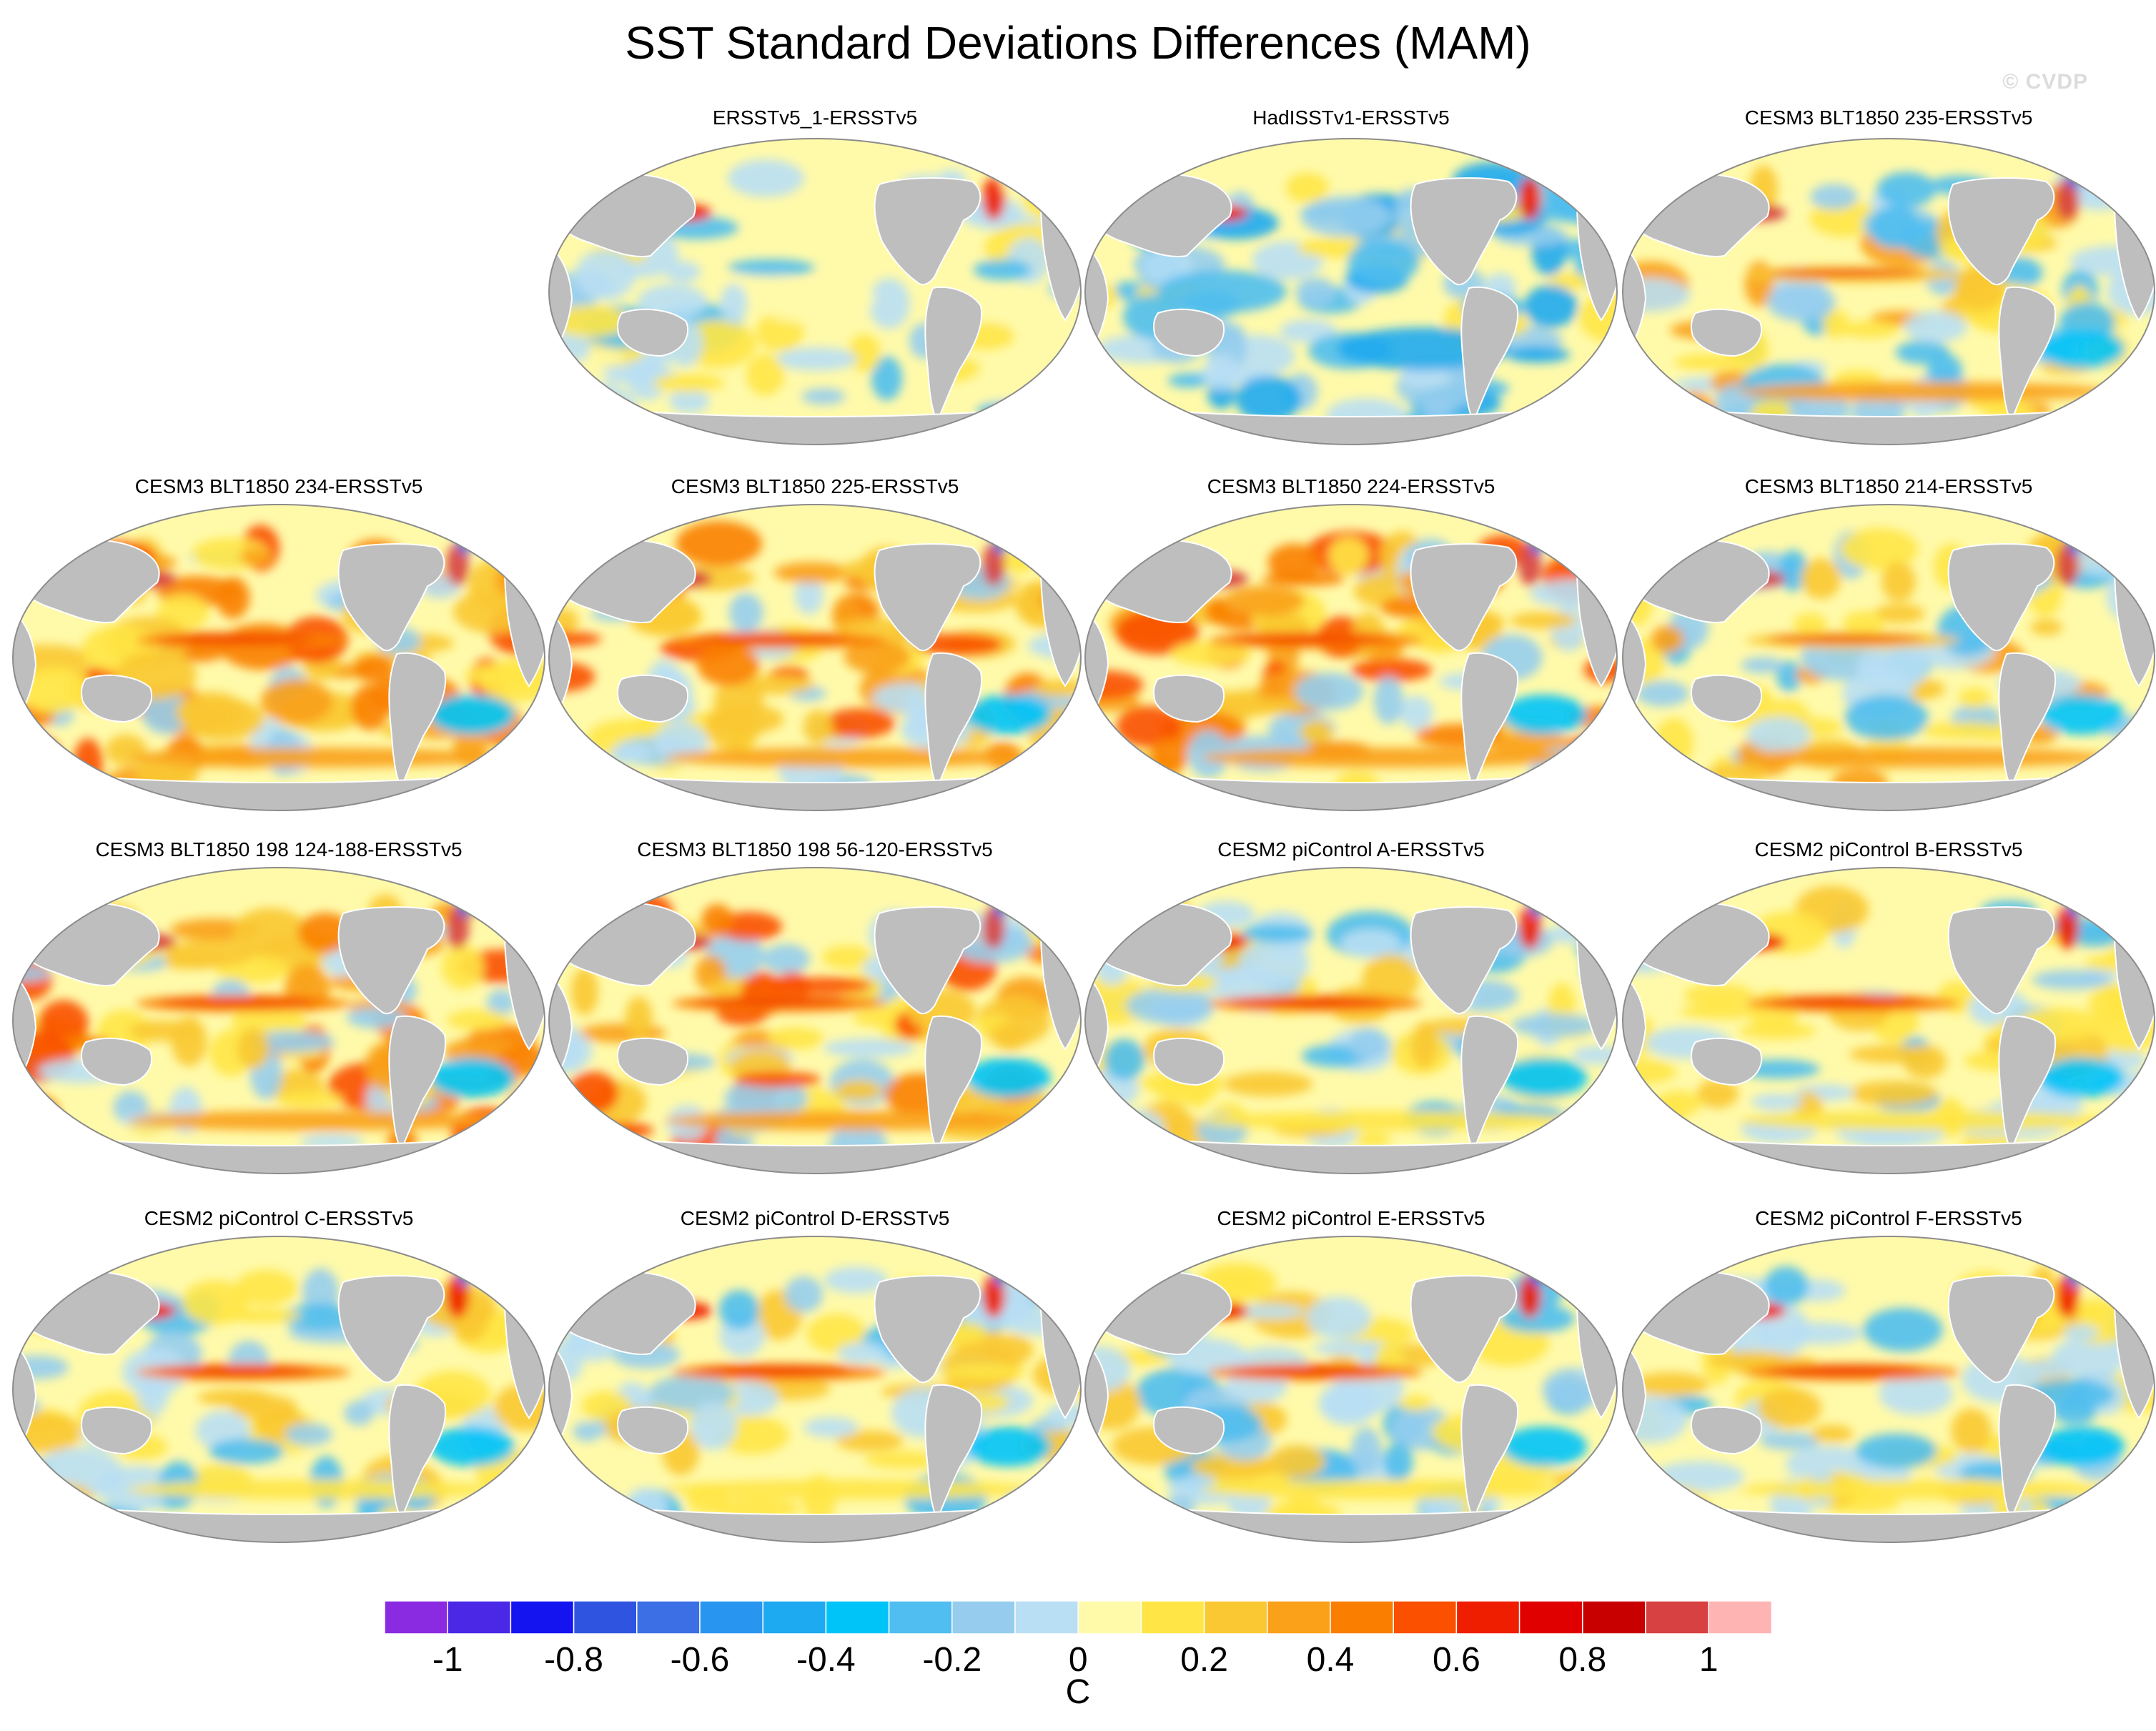  I want to click on panel-title: CESM3 BLT1850 234-ERSSTv5, so click(278, 486).